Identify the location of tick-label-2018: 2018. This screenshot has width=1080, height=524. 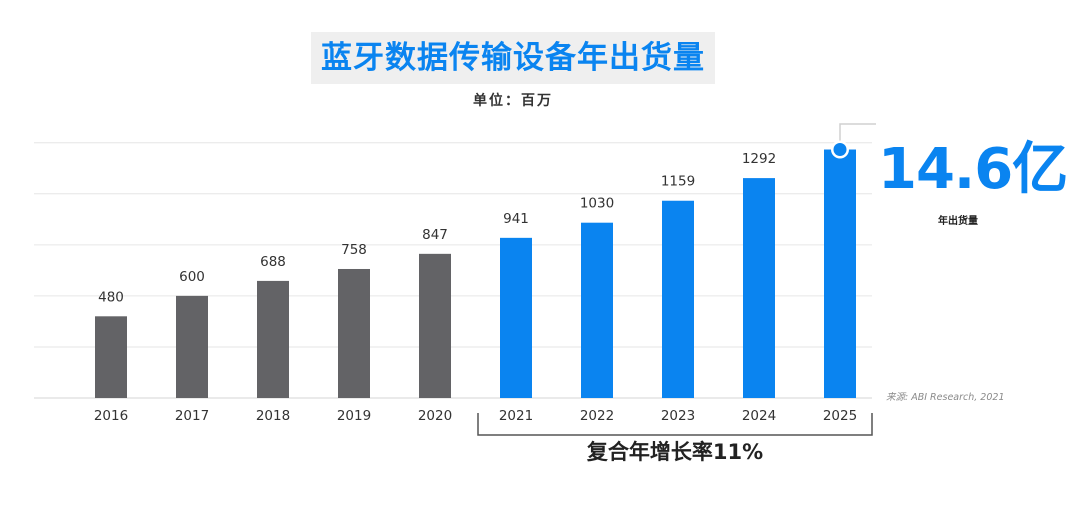
(273, 416).